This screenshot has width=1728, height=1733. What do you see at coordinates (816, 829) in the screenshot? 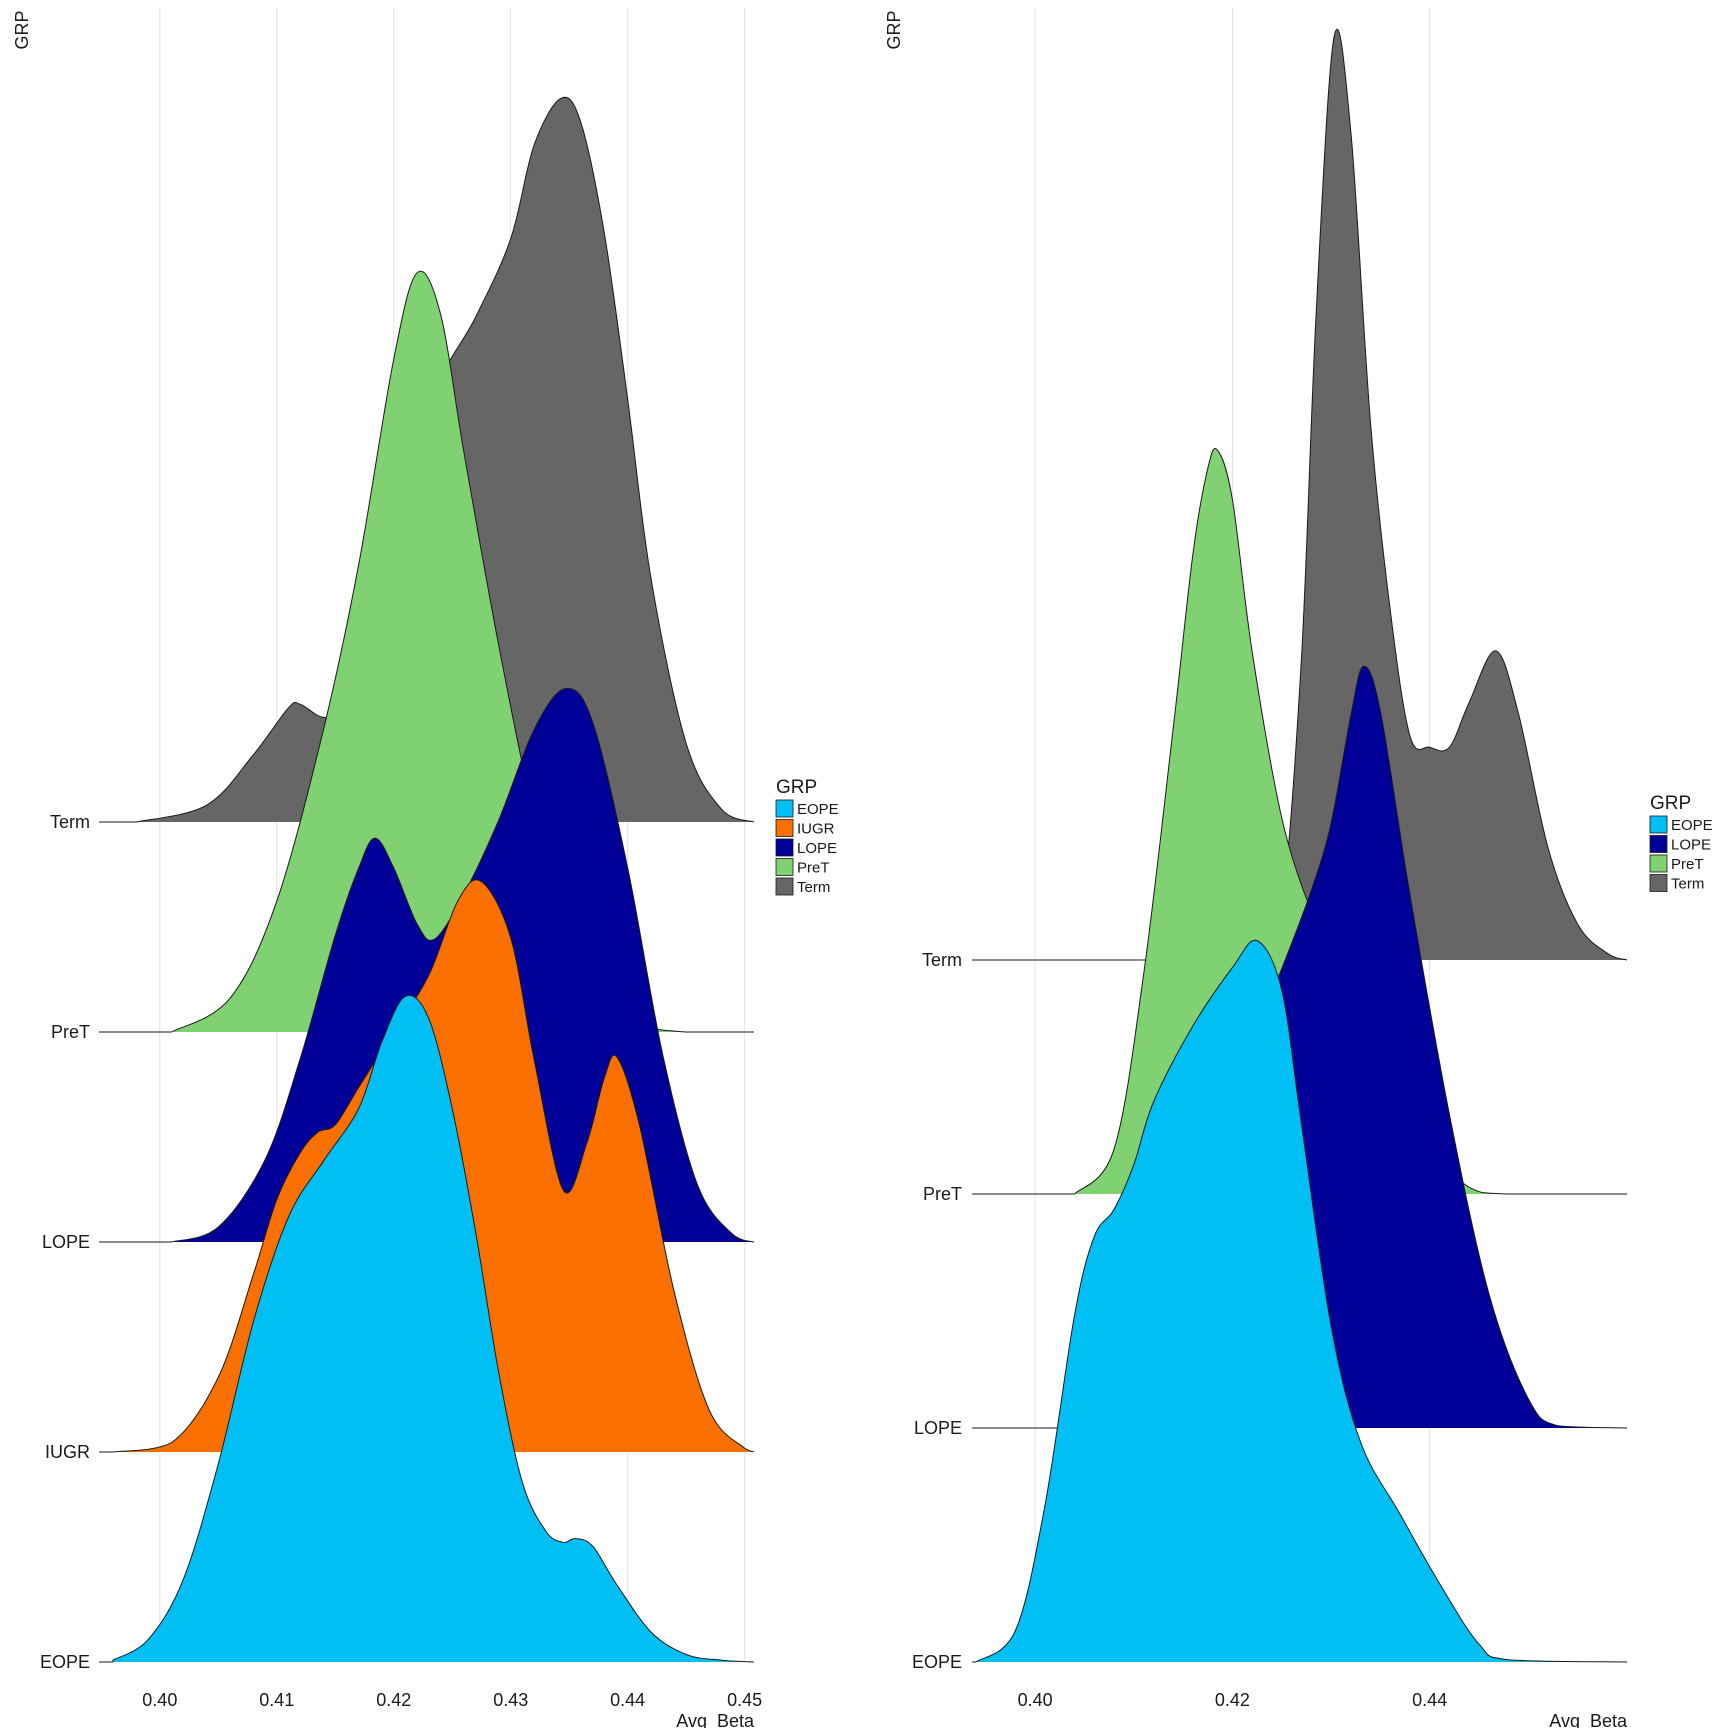
I see `legend-label: IUGR` at bounding box center [816, 829].